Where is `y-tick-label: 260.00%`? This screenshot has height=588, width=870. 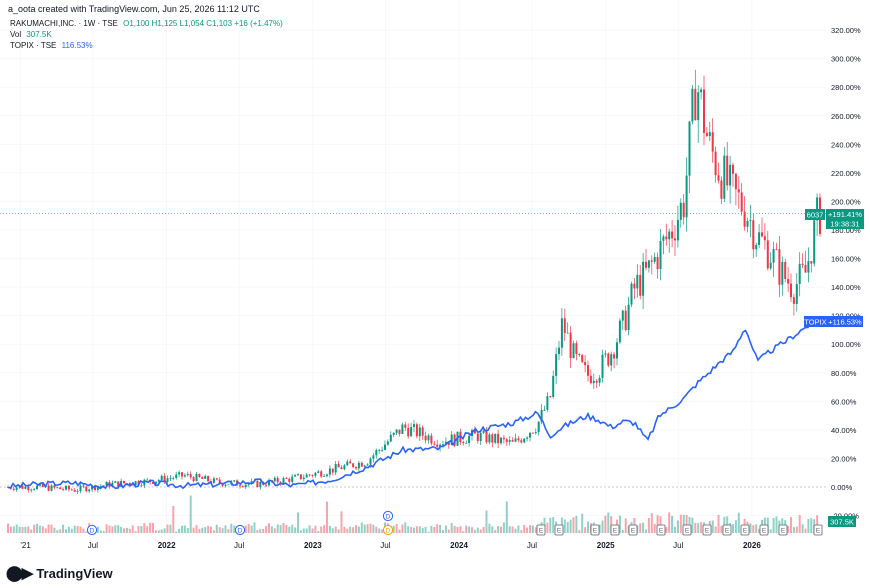 y-tick-label: 260.00% is located at coordinates (846, 116).